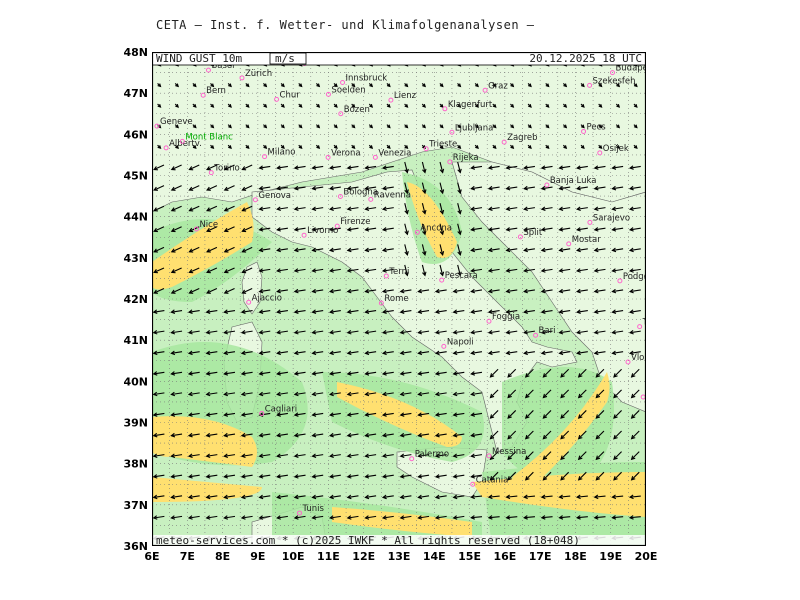  I want to click on lat-tick-label: 37N, so click(135, 505).